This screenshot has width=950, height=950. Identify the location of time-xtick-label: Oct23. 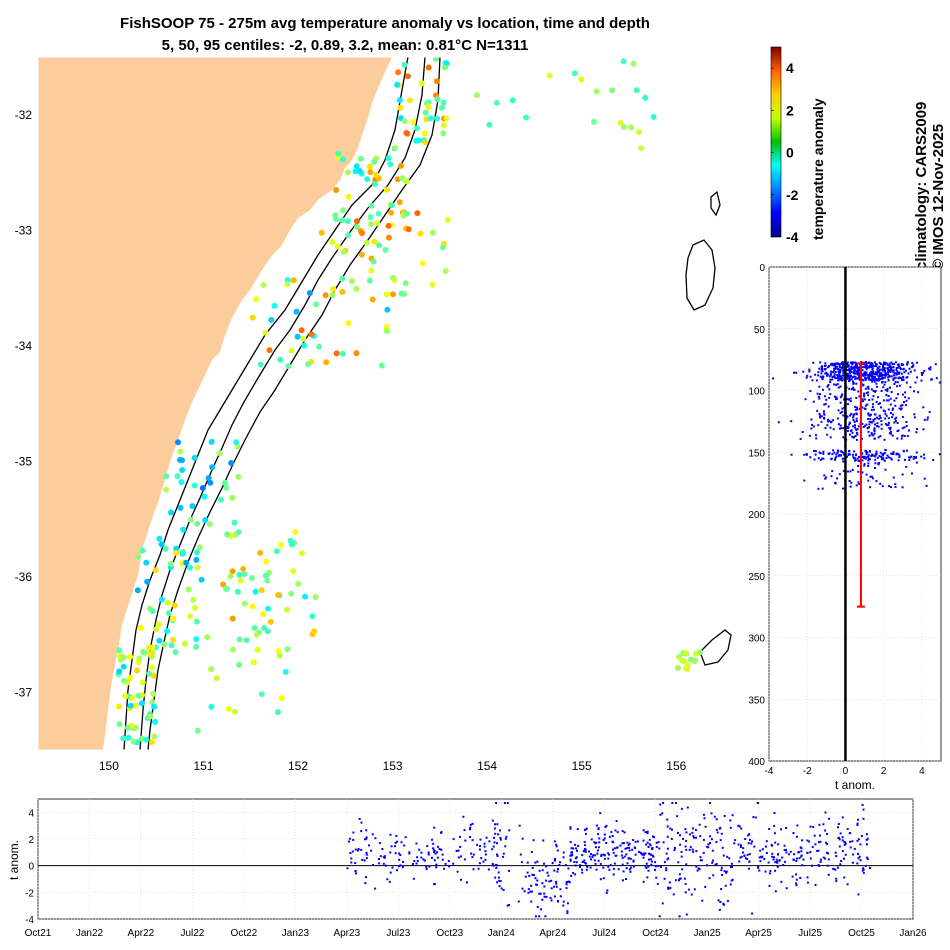
(449, 933).